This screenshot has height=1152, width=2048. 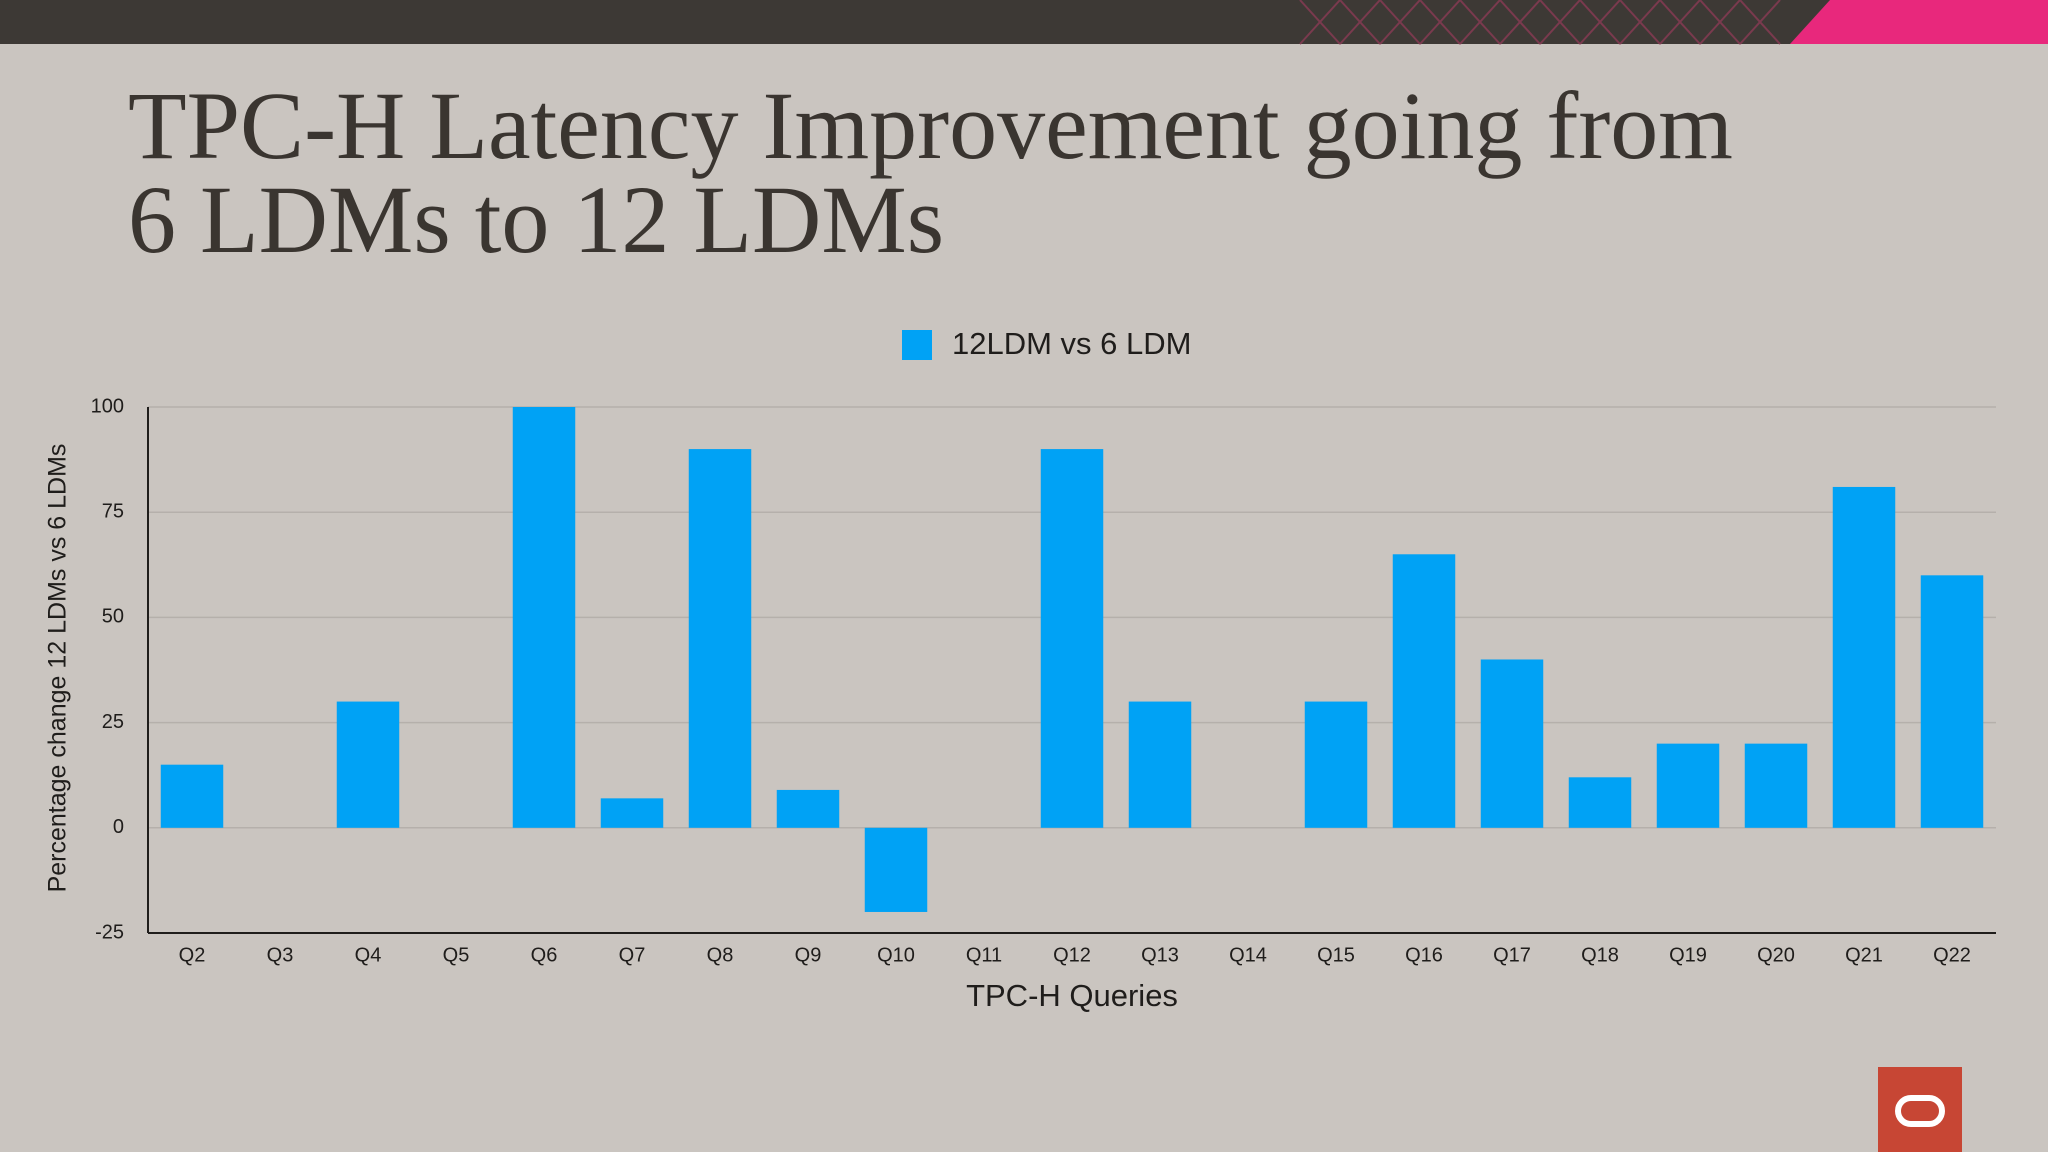 What do you see at coordinates (1512, 955) in the screenshot?
I see `x-tick-label: Q17` at bounding box center [1512, 955].